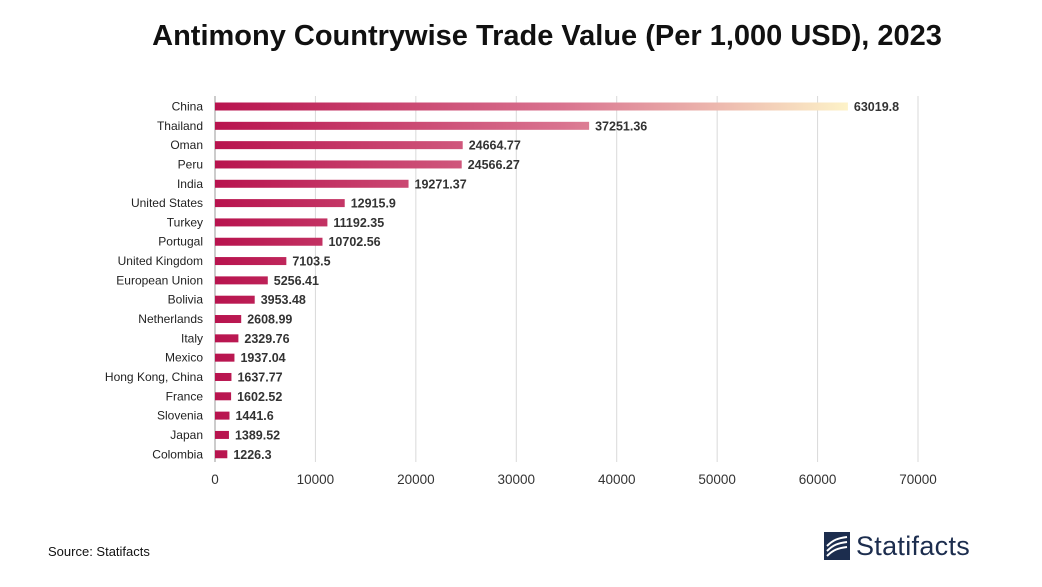 This screenshot has height=587, width=1042. What do you see at coordinates (177, 454) in the screenshot?
I see `category-label: Colombia` at bounding box center [177, 454].